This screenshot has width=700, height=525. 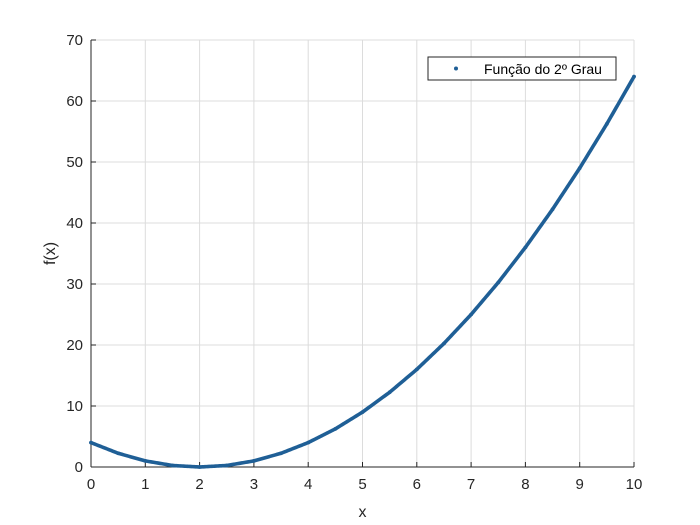 I want to click on x-tick-label: 7, so click(x=471, y=484).